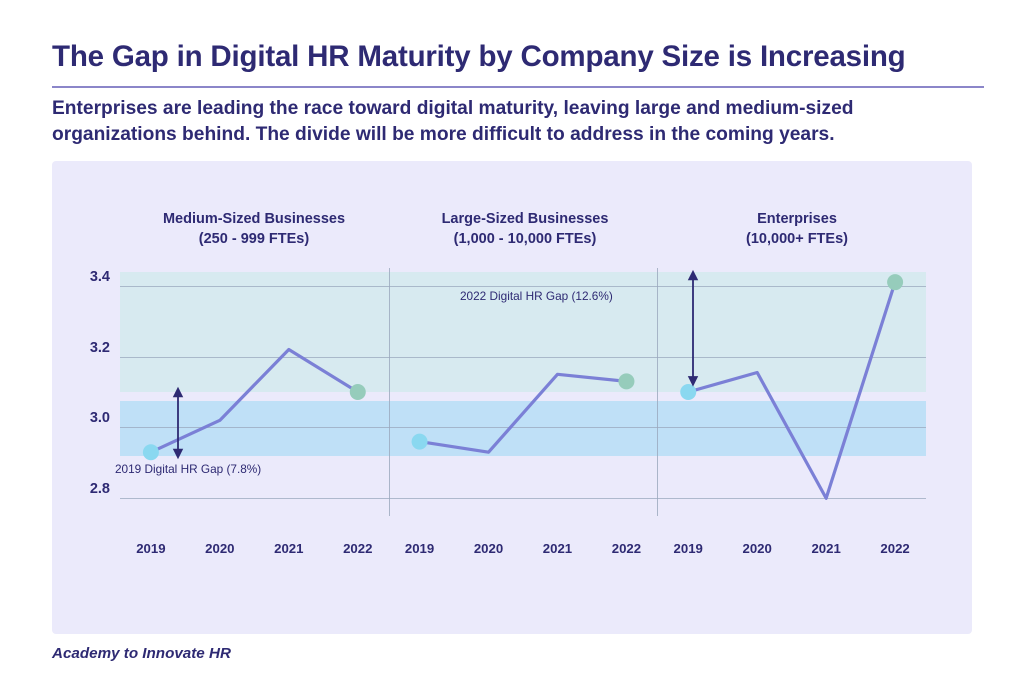 This screenshot has height=681, width=1025. I want to click on x-tick-large-2020: 2020, so click(488, 548).